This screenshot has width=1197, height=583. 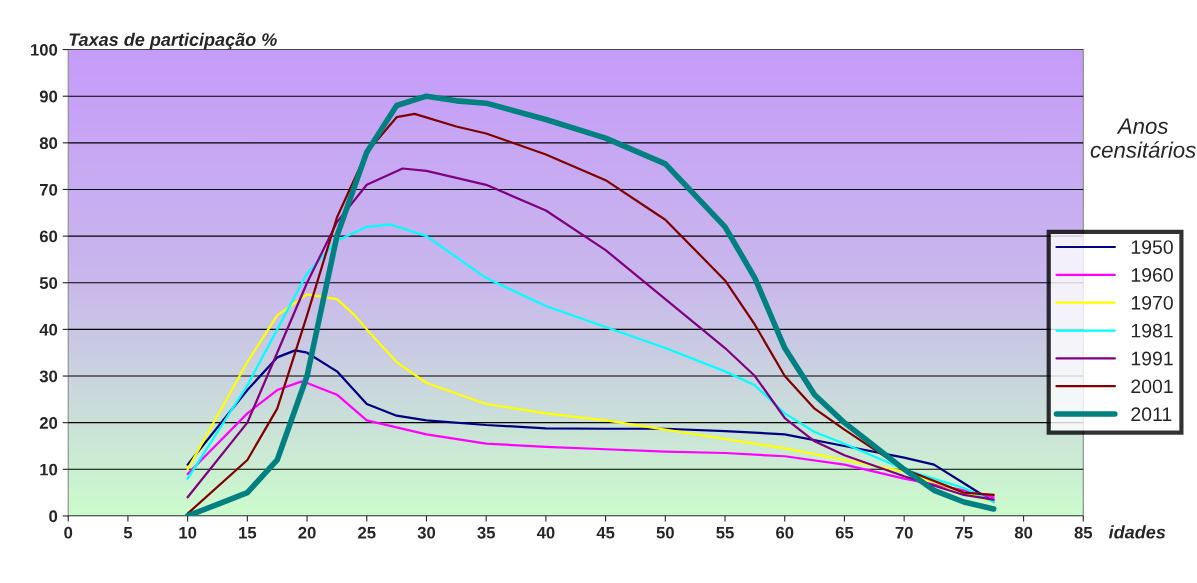 I want to click on x-tick-label: 50, so click(x=665, y=532).